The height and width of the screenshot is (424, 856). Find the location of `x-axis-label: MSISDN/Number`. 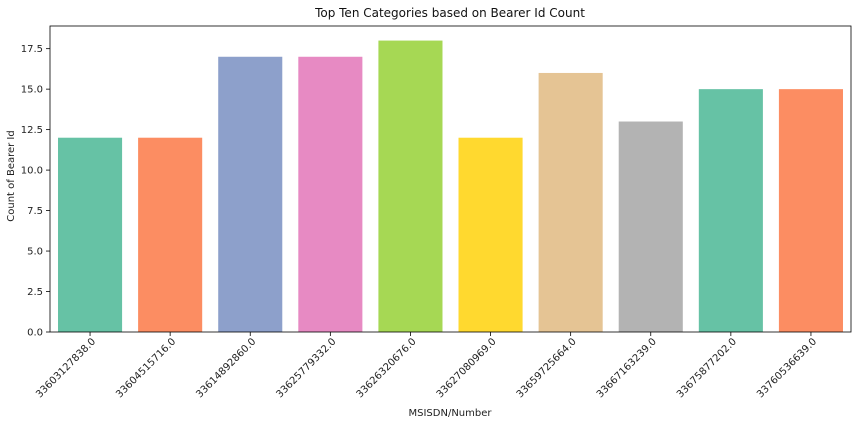

x-axis-label: MSISDN/Number is located at coordinates (451, 413).